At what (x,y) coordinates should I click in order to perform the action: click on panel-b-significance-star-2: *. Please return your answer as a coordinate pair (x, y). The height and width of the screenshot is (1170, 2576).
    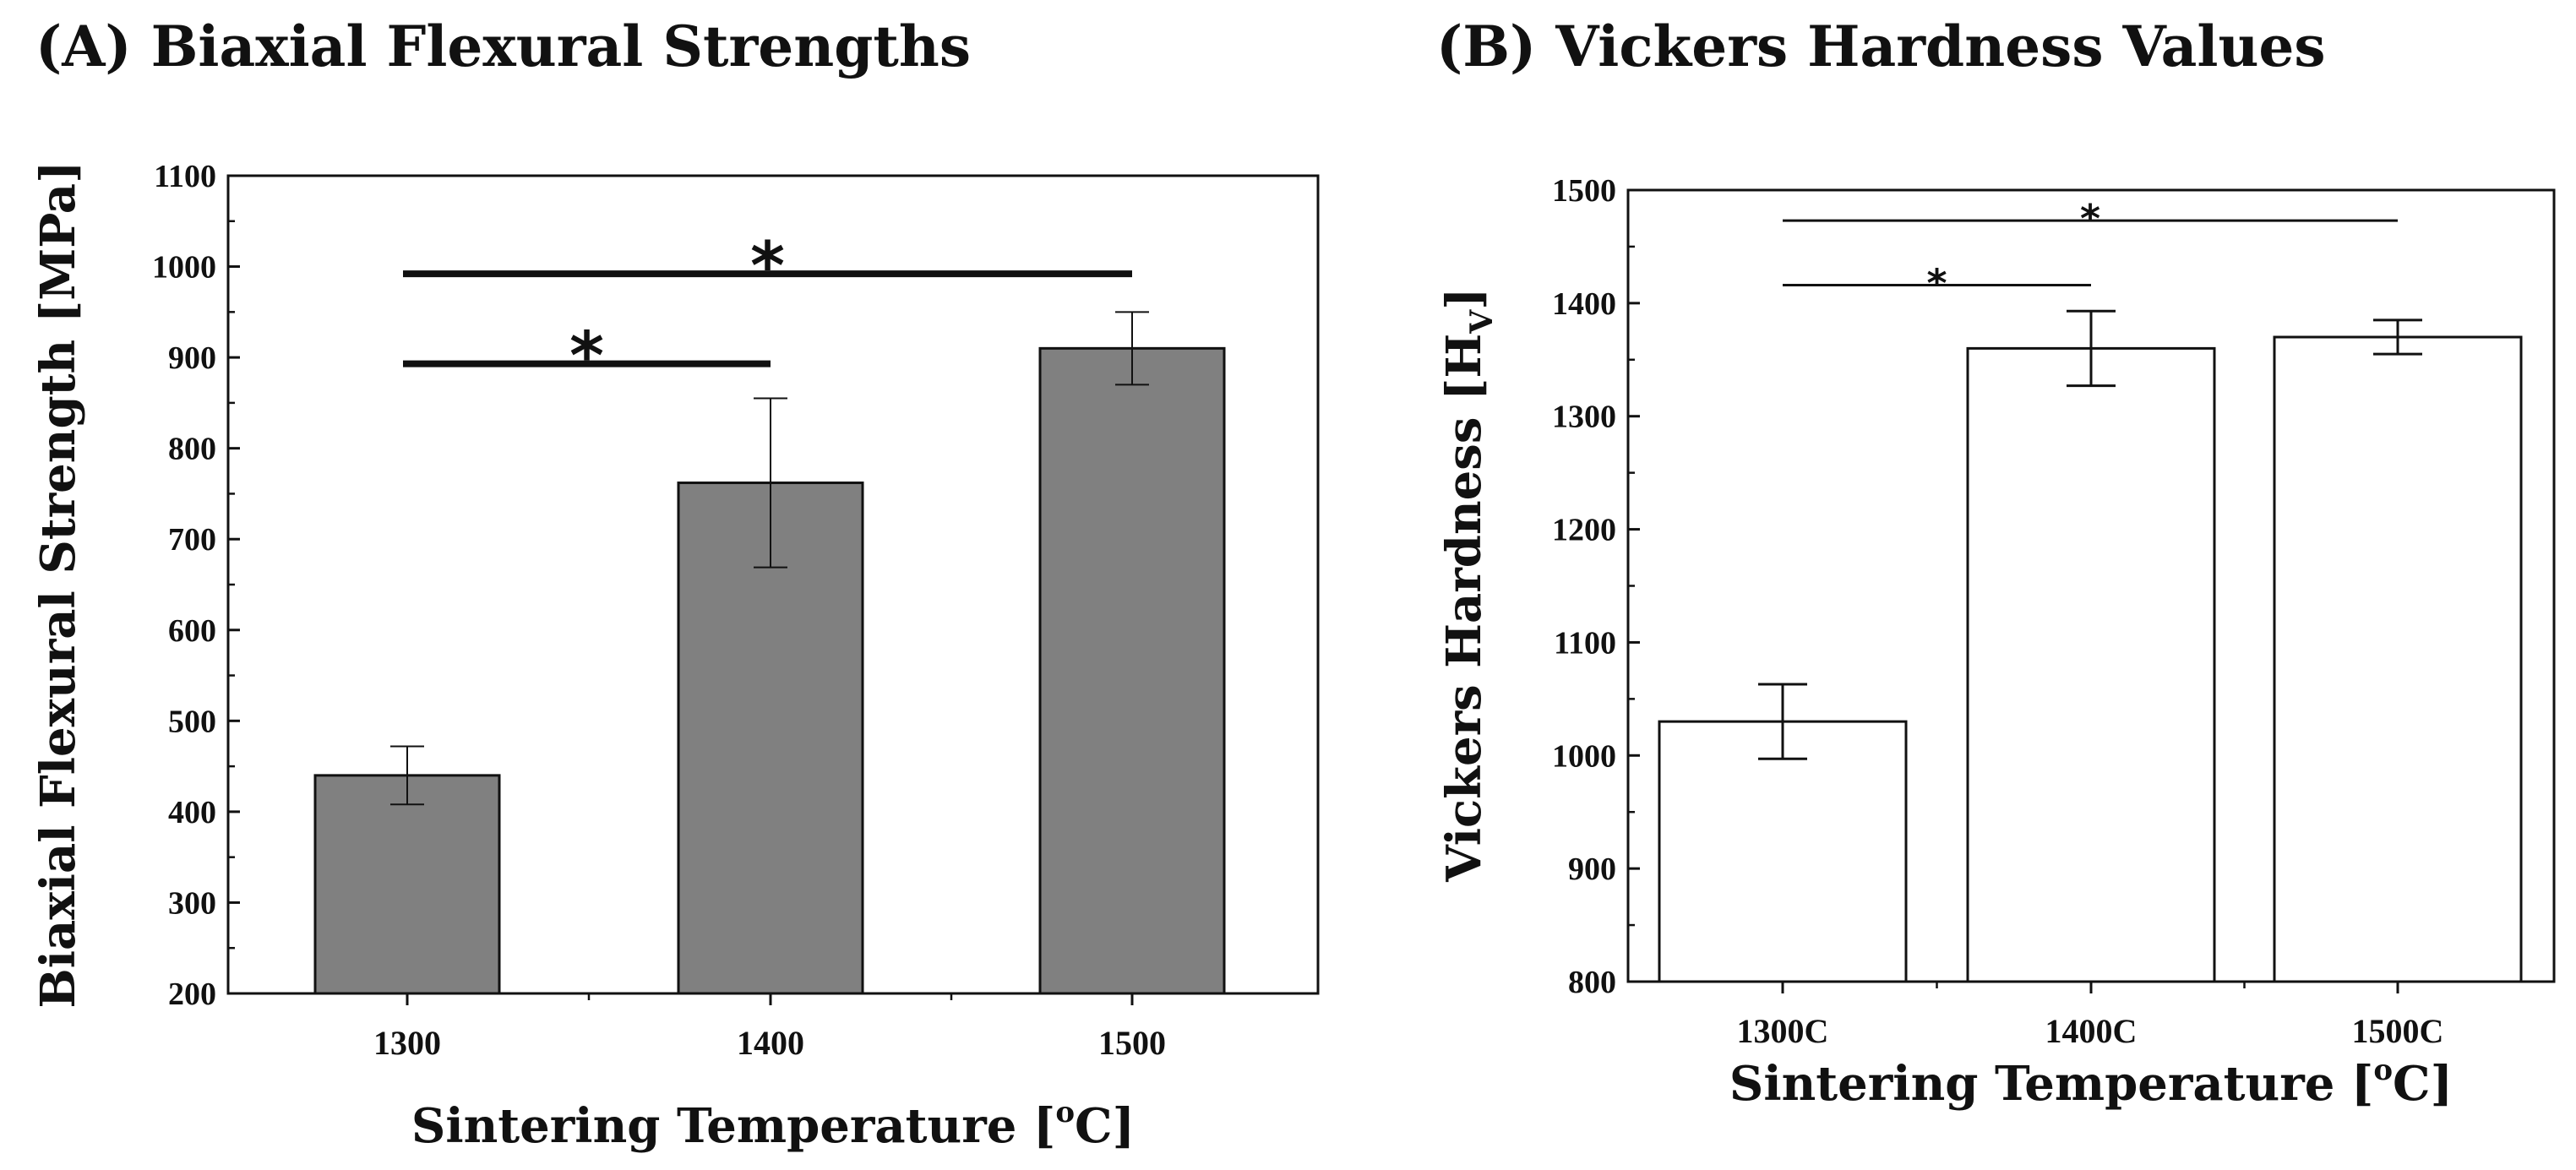
    Looking at the image, I should click on (2090, 219).